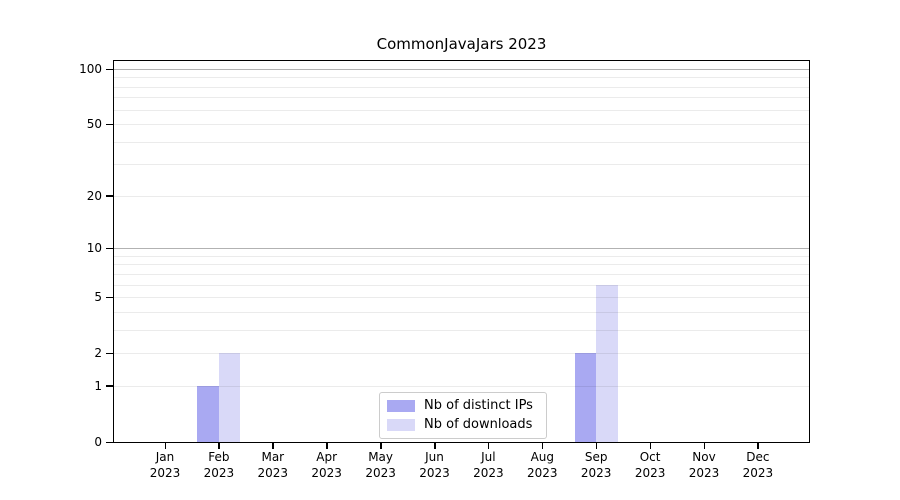  I want to click on legend-label-downloads: Nb of downloads, so click(478, 424).